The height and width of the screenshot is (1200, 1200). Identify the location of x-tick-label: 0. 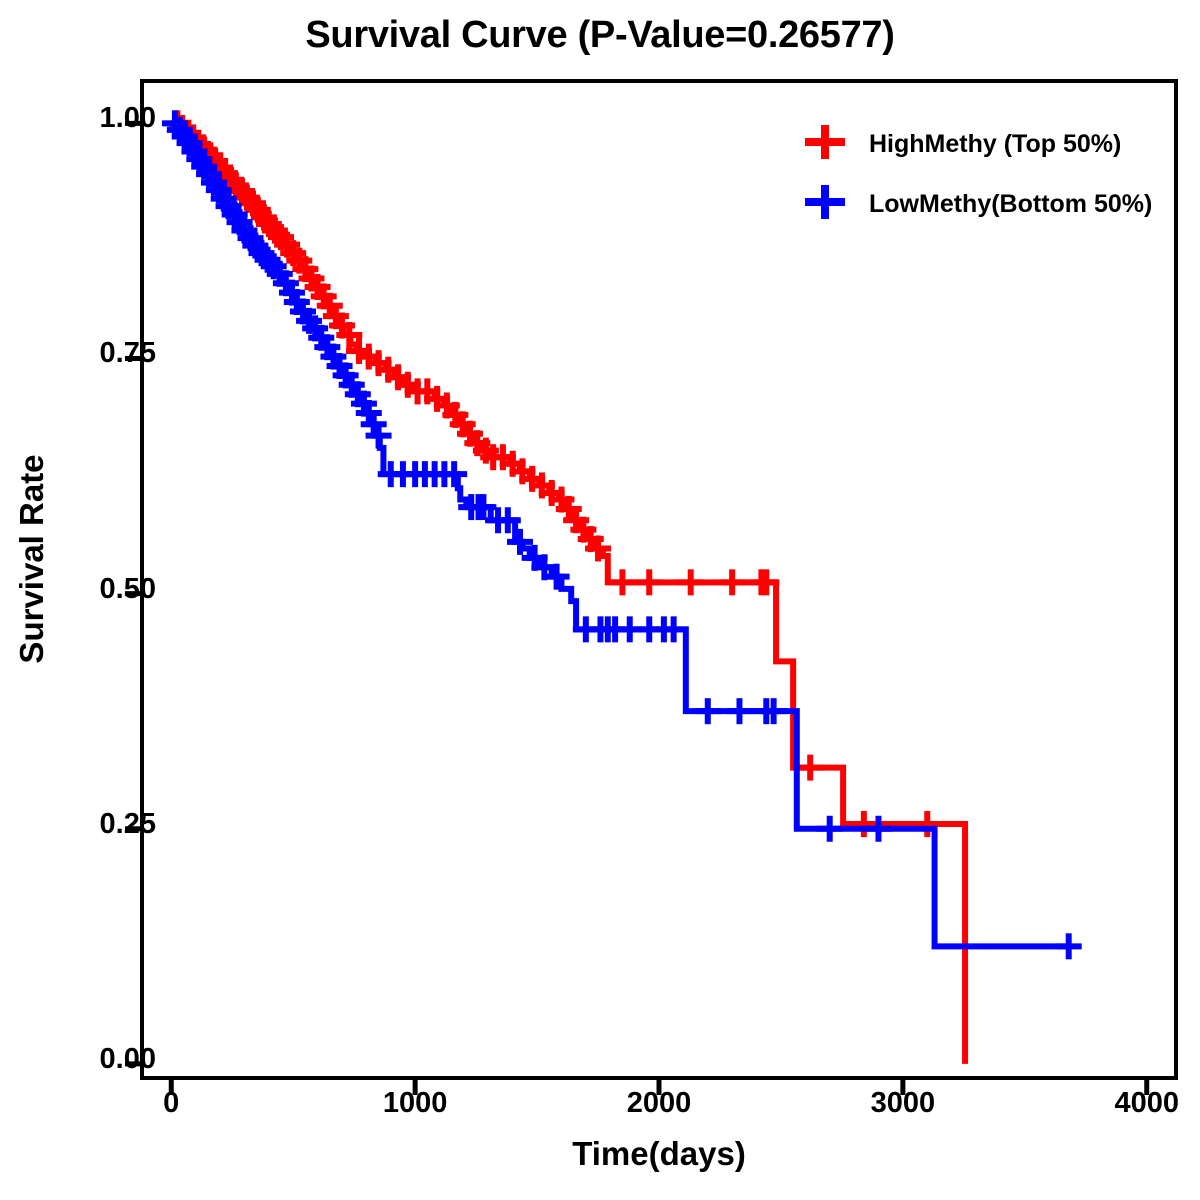
(171, 1103).